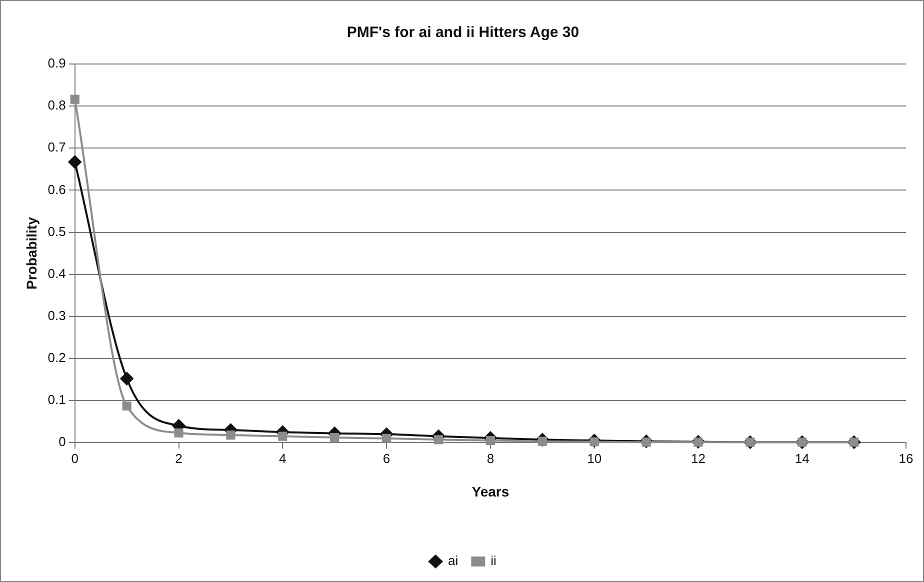 The width and height of the screenshot is (924, 582). What do you see at coordinates (906, 458) in the screenshot?
I see `x-tick-label: 16` at bounding box center [906, 458].